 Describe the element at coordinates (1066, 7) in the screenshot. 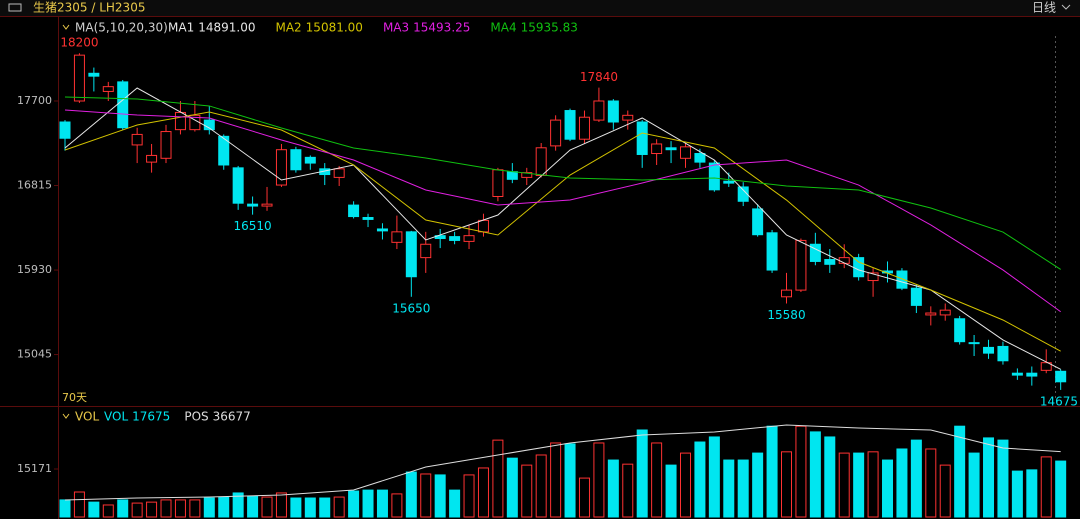

I see `period-chevron` at that location.